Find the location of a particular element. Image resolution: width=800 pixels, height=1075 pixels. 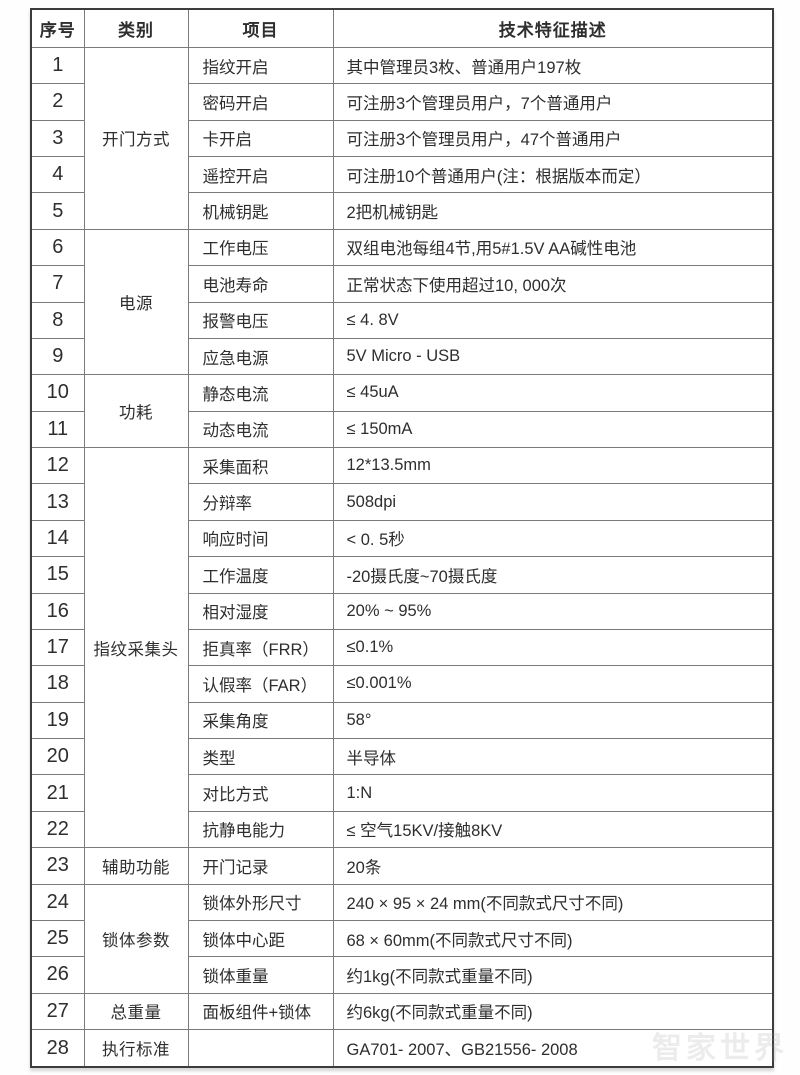

item-cell: 机械钥匙 is located at coordinates (260, 211).